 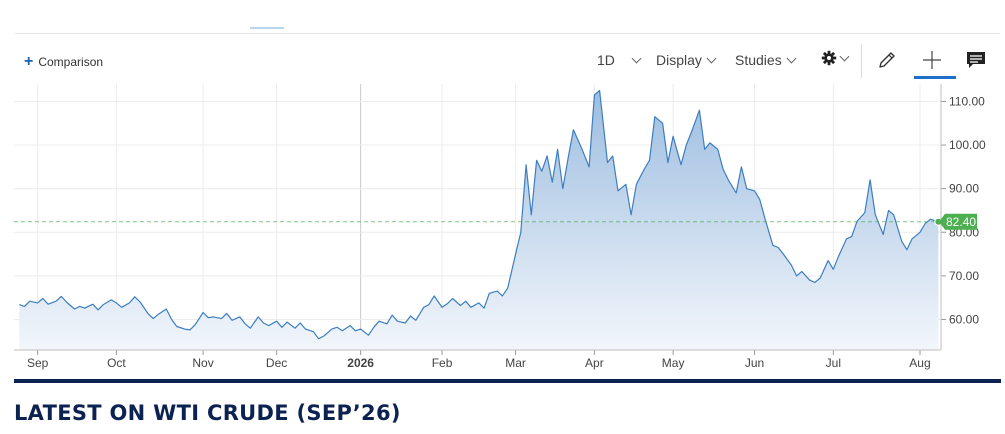 I want to click on crosshair-icon, so click(x=932, y=60).